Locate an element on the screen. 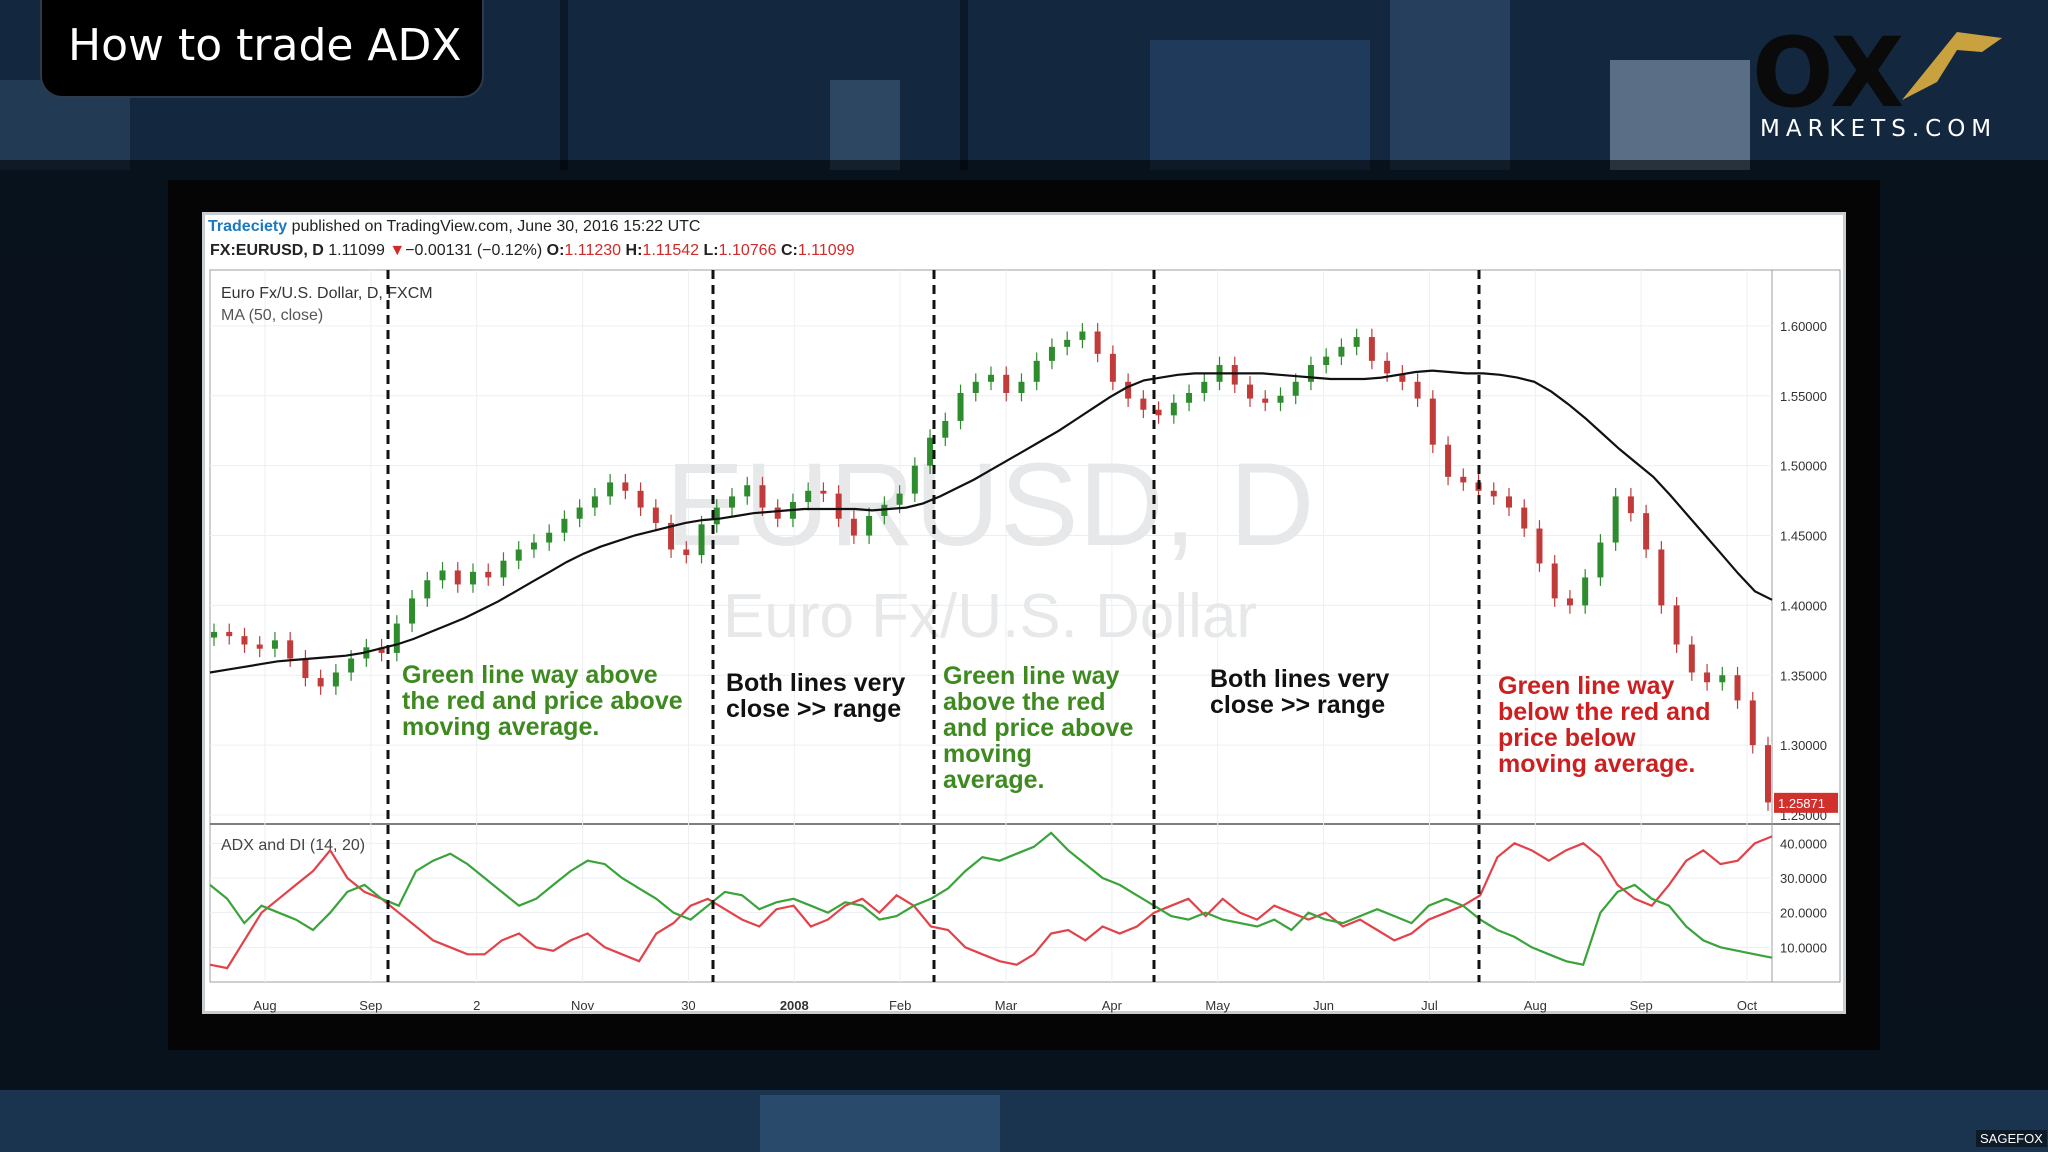 The image size is (2048, 1152). publisher-link: Tradeciety is located at coordinates (248, 226).